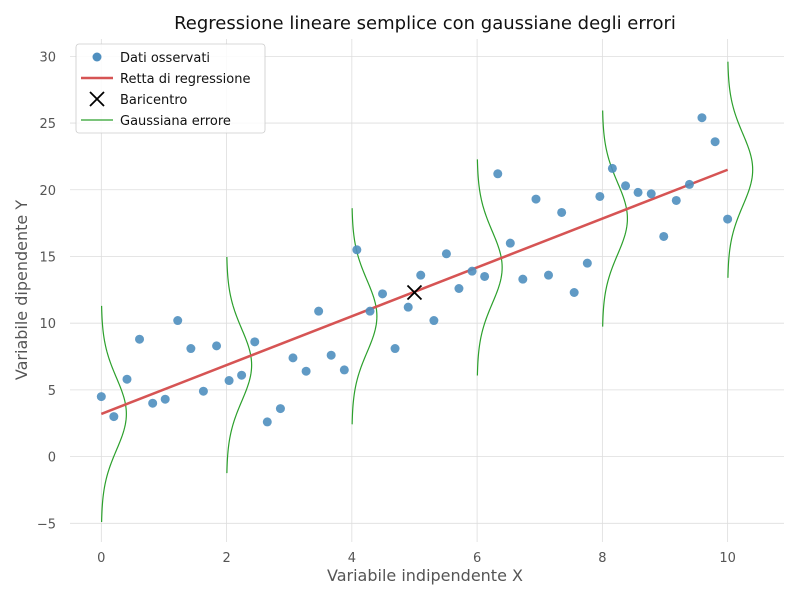 The image size is (800, 600). Describe the element at coordinates (602, 558) in the screenshot. I see `x-tick-label: 8` at that location.